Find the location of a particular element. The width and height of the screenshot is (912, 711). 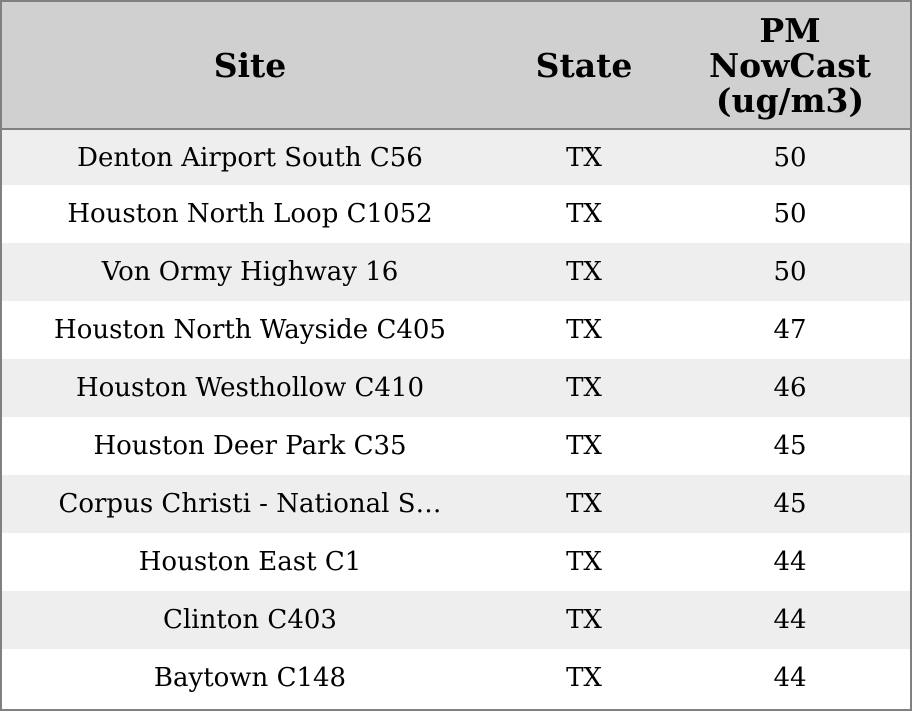

column-header-pm-nowcast: PM NowCast (ug/m3) is located at coordinates (790, 66).